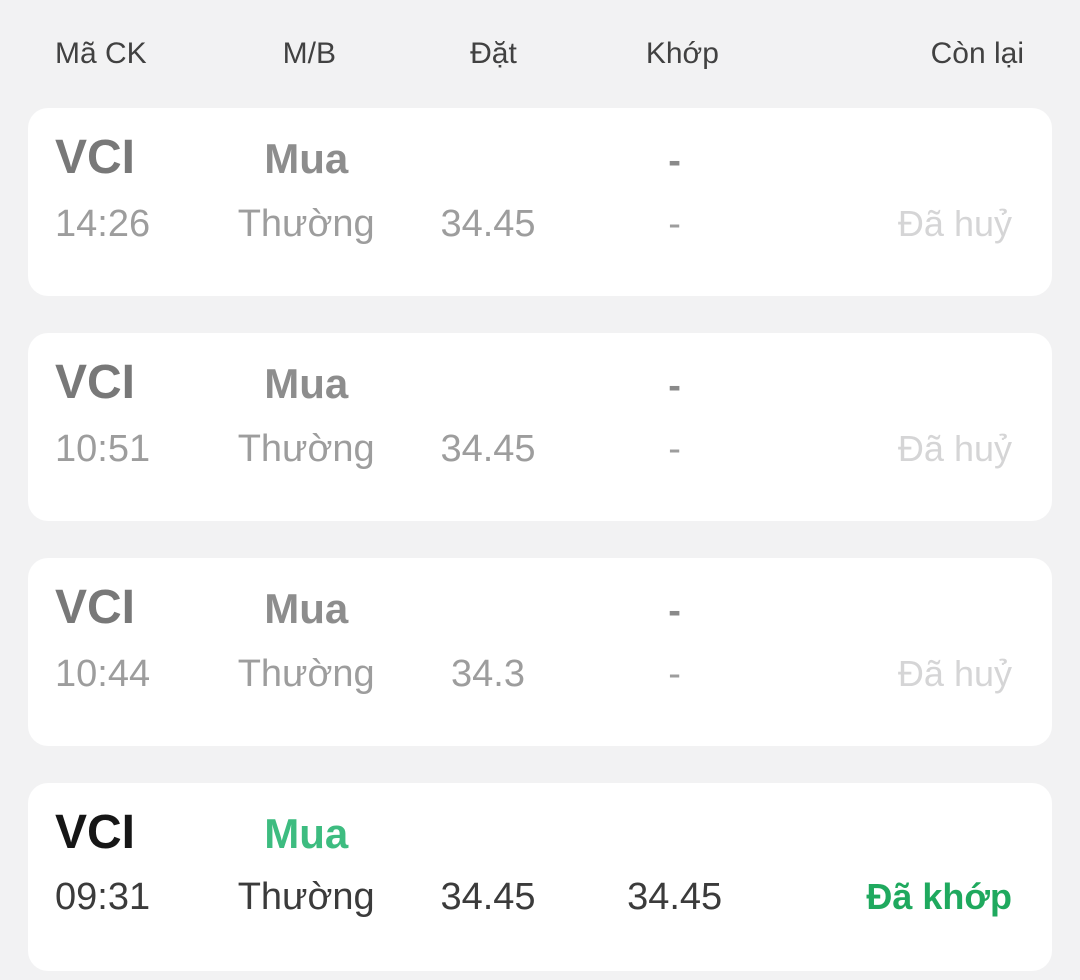  I want to click on order-time: 09:31, so click(103, 897).